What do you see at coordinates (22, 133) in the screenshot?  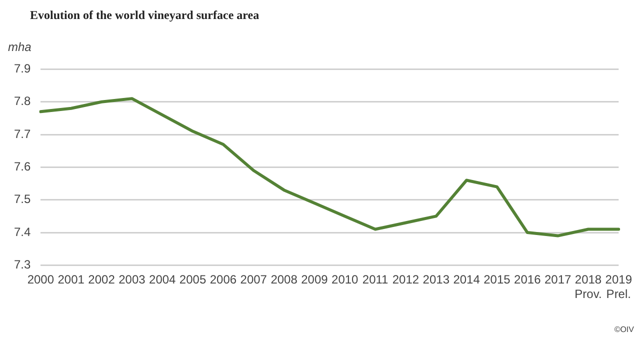 I see `y-tick-label: 7.7` at bounding box center [22, 133].